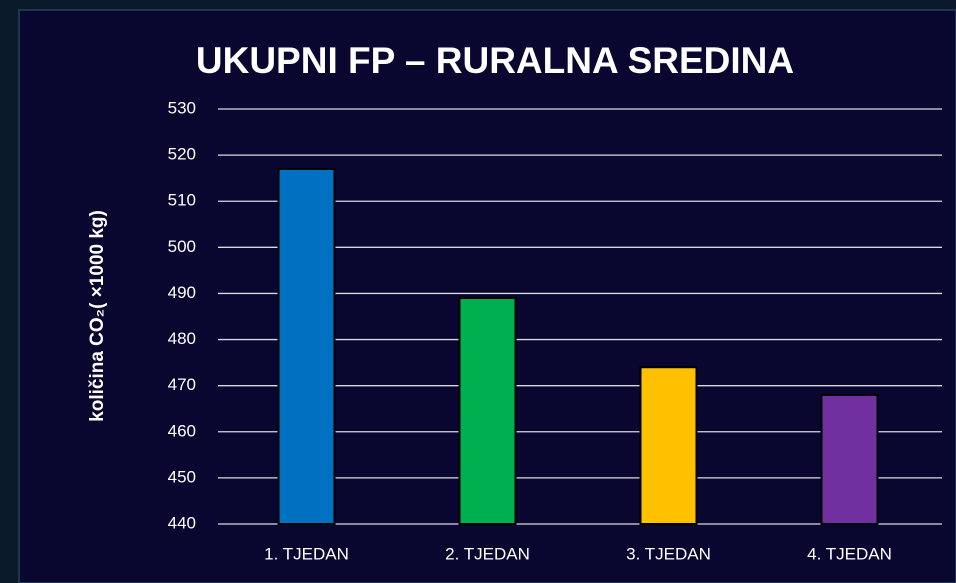 The height and width of the screenshot is (583, 956). What do you see at coordinates (97, 316) in the screenshot?
I see `y-axis-label: količina CO₂( ×1000 kg)` at bounding box center [97, 316].